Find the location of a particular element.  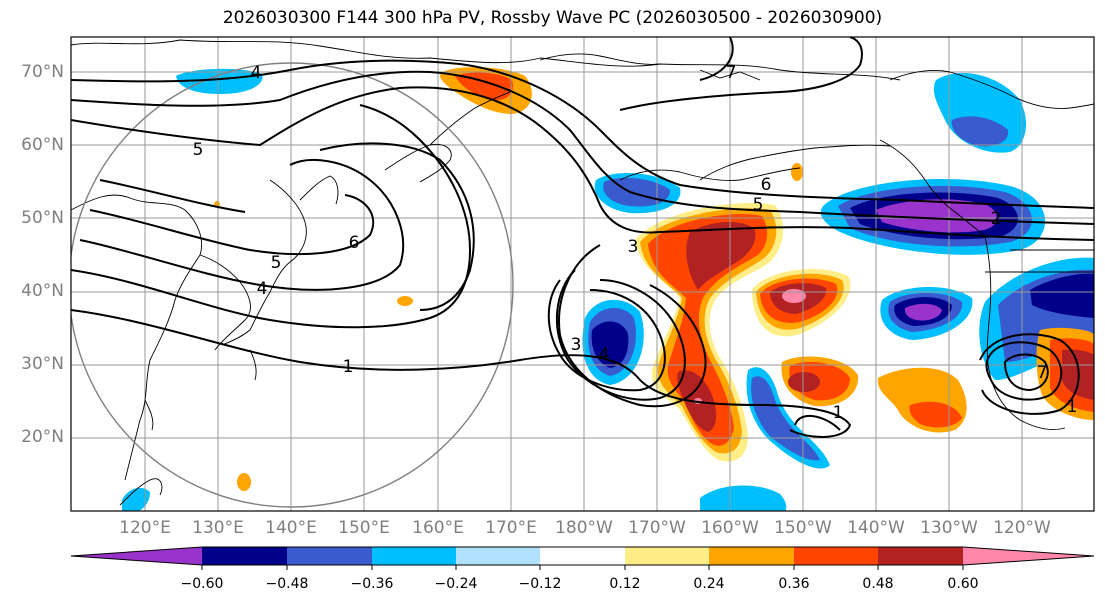

colorbar-tick-label: −0.36 is located at coordinates (372, 584).